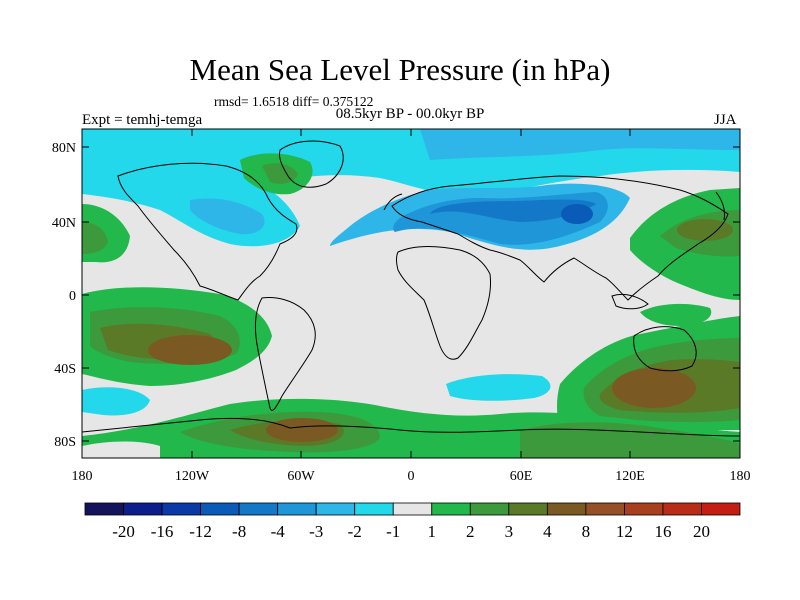 Image resolution: width=800 pixels, height=600 pixels. I want to click on antarctic-core, so click(302, 430).